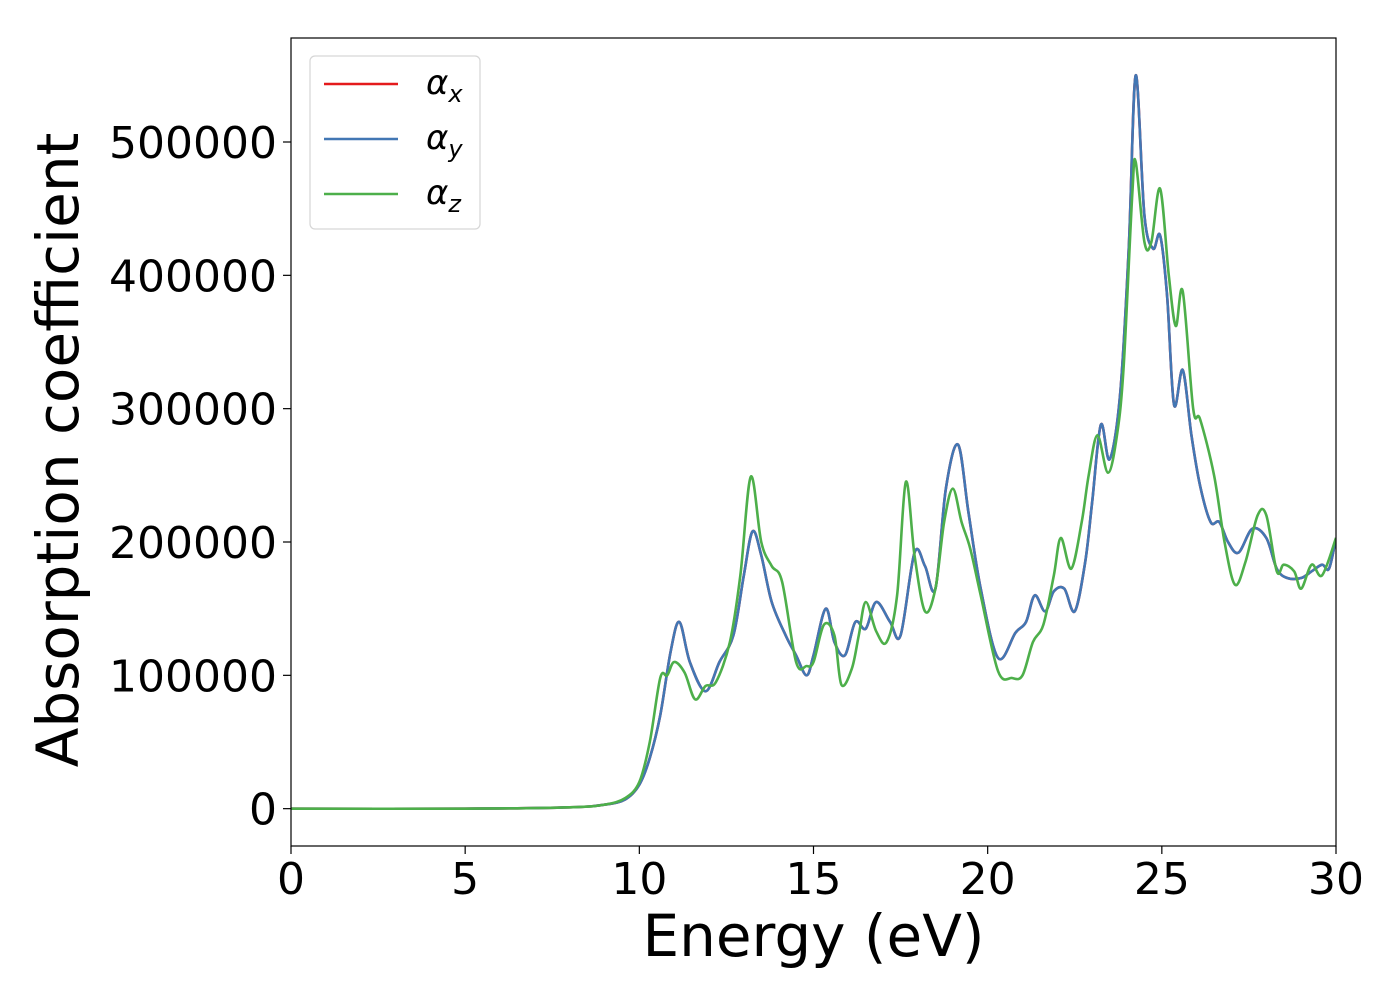 The height and width of the screenshot is (1000, 1400). What do you see at coordinates (814, 879) in the screenshot?
I see `x-tick-label: 15` at bounding box center [814, 879].